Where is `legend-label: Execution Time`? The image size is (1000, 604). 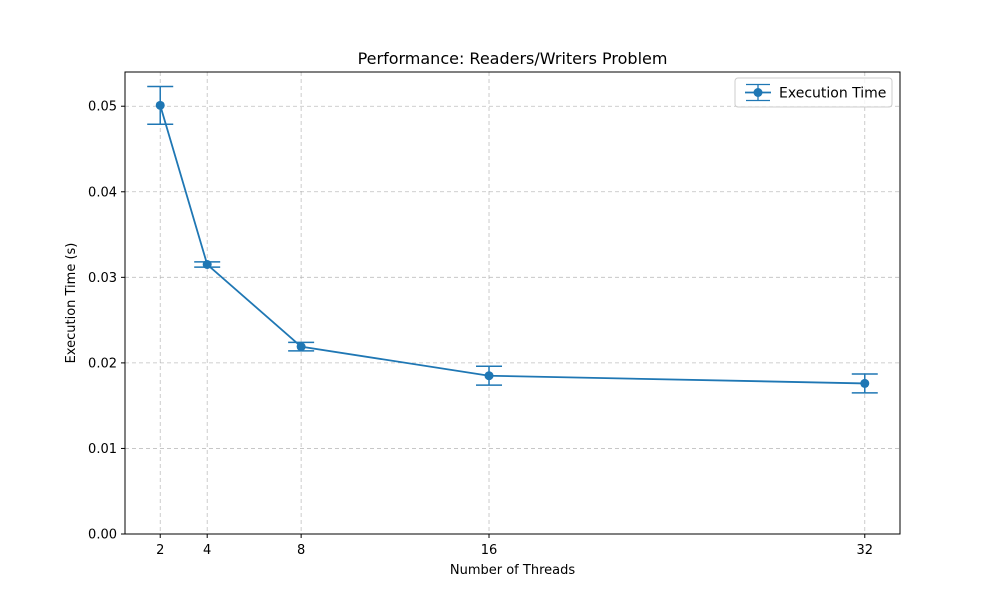
legend-label: Execution Time is located at coordinates (832, 94).